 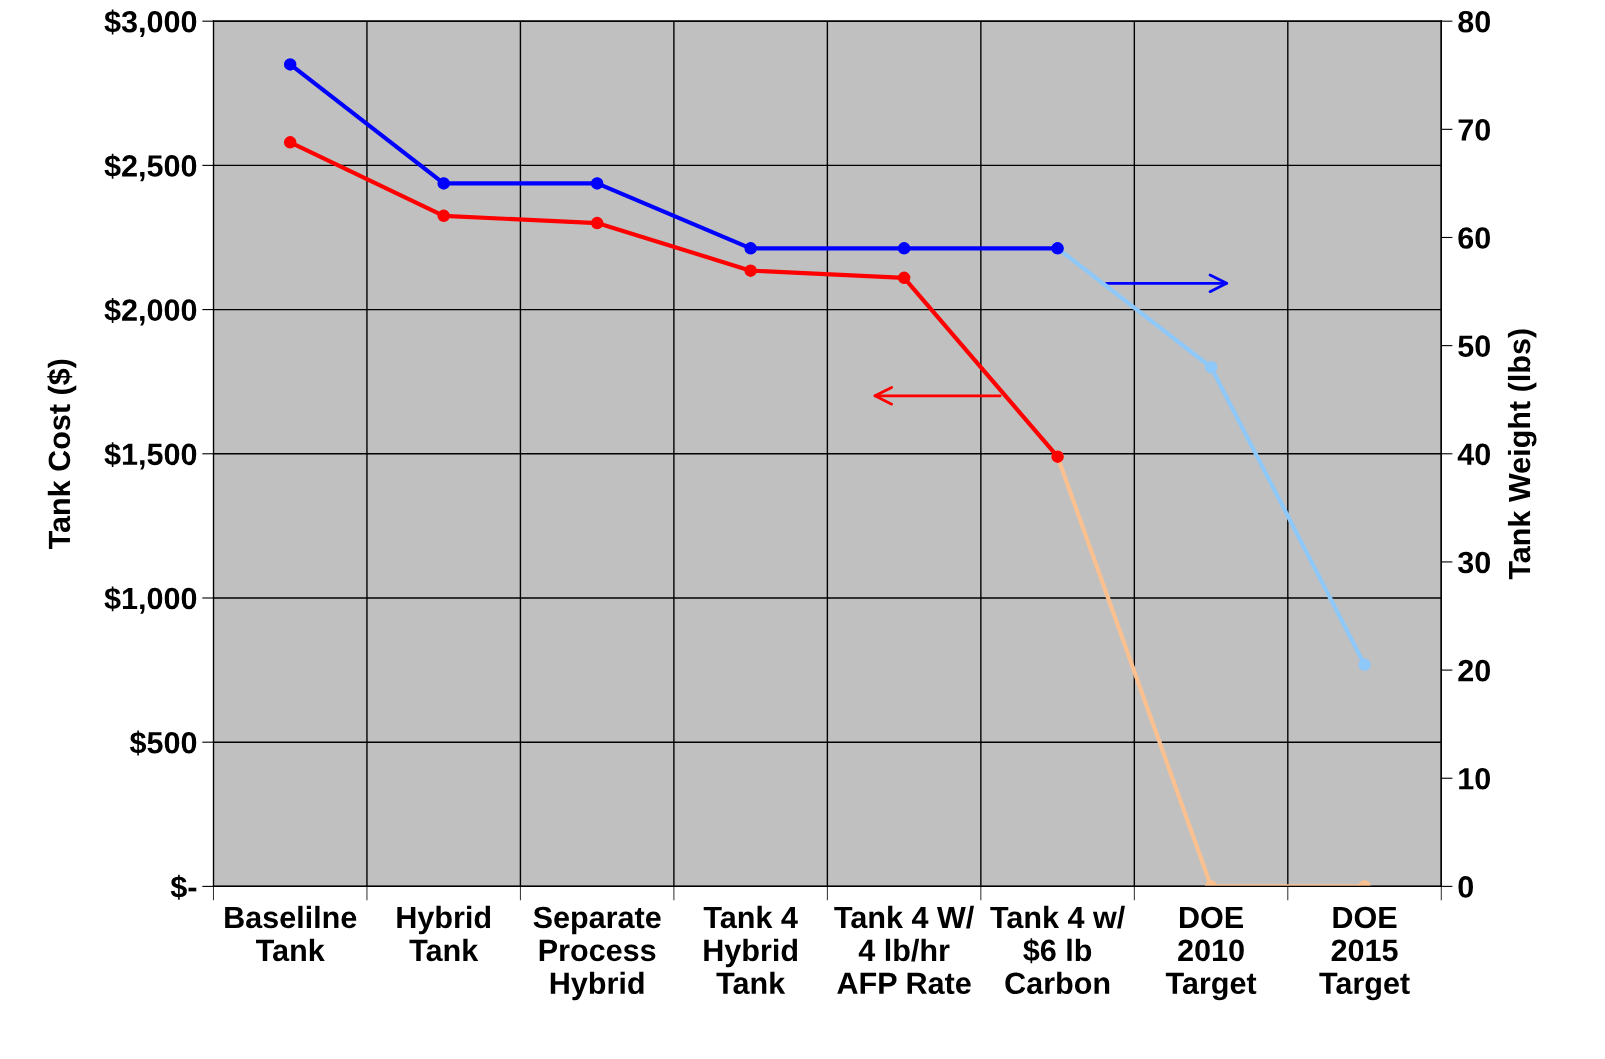 What do you see at coordinates (904, 950) in the screenshot?
I see `x-tick-label: Tank 4 W/ 4 lb/hr AFP Rate` at bounding box center [904, 950].